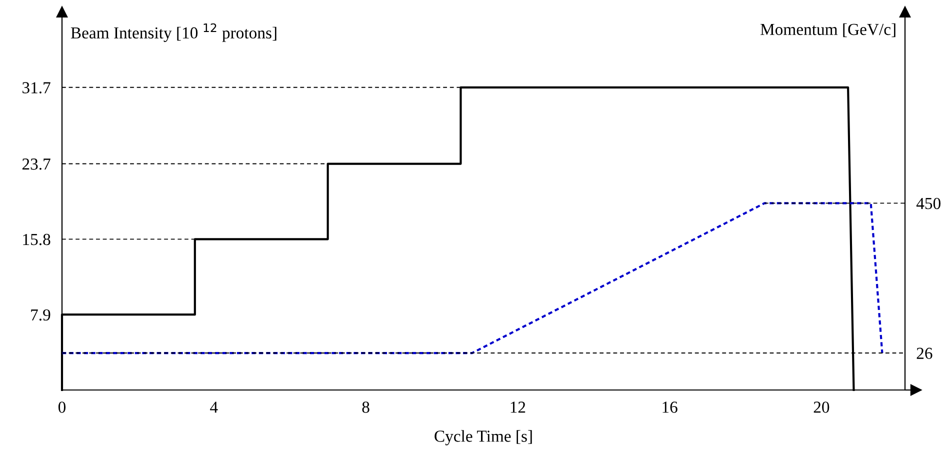  What do you see at coordinates (62, 407) in the screenshot?
I see `x-tick-label: 0` at bounding box center [62, 407].